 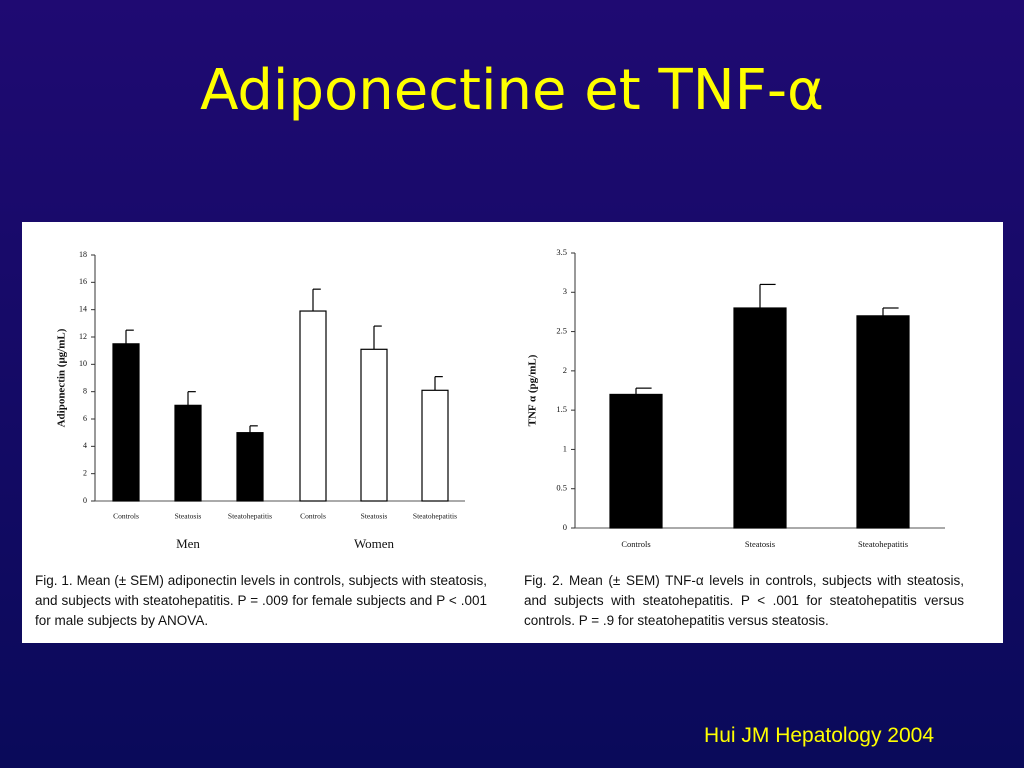 I want to click on group-label: Men, so click(x=188, y=543).